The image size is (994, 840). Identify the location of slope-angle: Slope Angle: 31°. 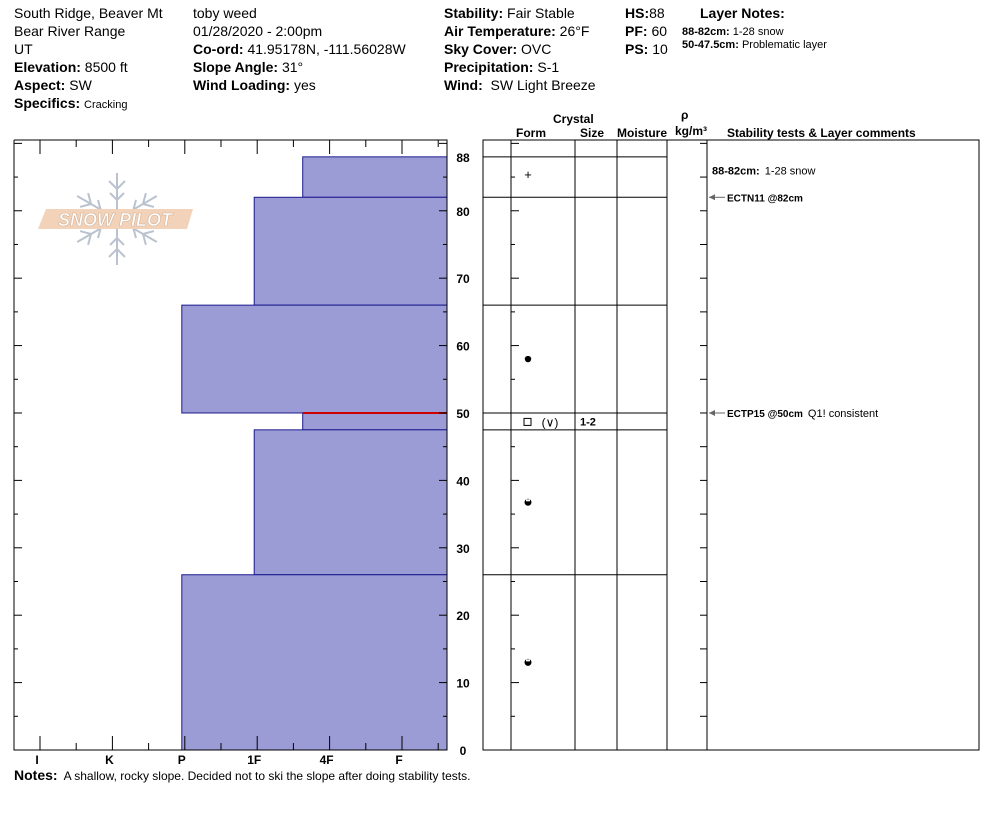
(248, 67).